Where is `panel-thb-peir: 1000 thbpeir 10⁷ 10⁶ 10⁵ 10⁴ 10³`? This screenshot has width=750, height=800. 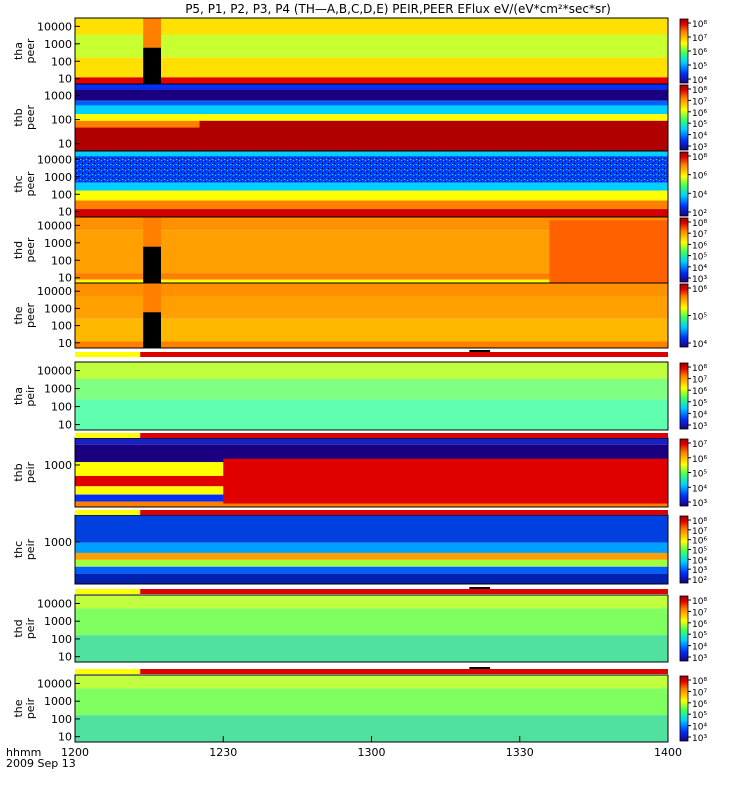
panel-thb-peir: 1000 thbpeir 10⁷ 10⁶ 10⁵ 10⁴ 10³ is located at coordinates (359, 473).